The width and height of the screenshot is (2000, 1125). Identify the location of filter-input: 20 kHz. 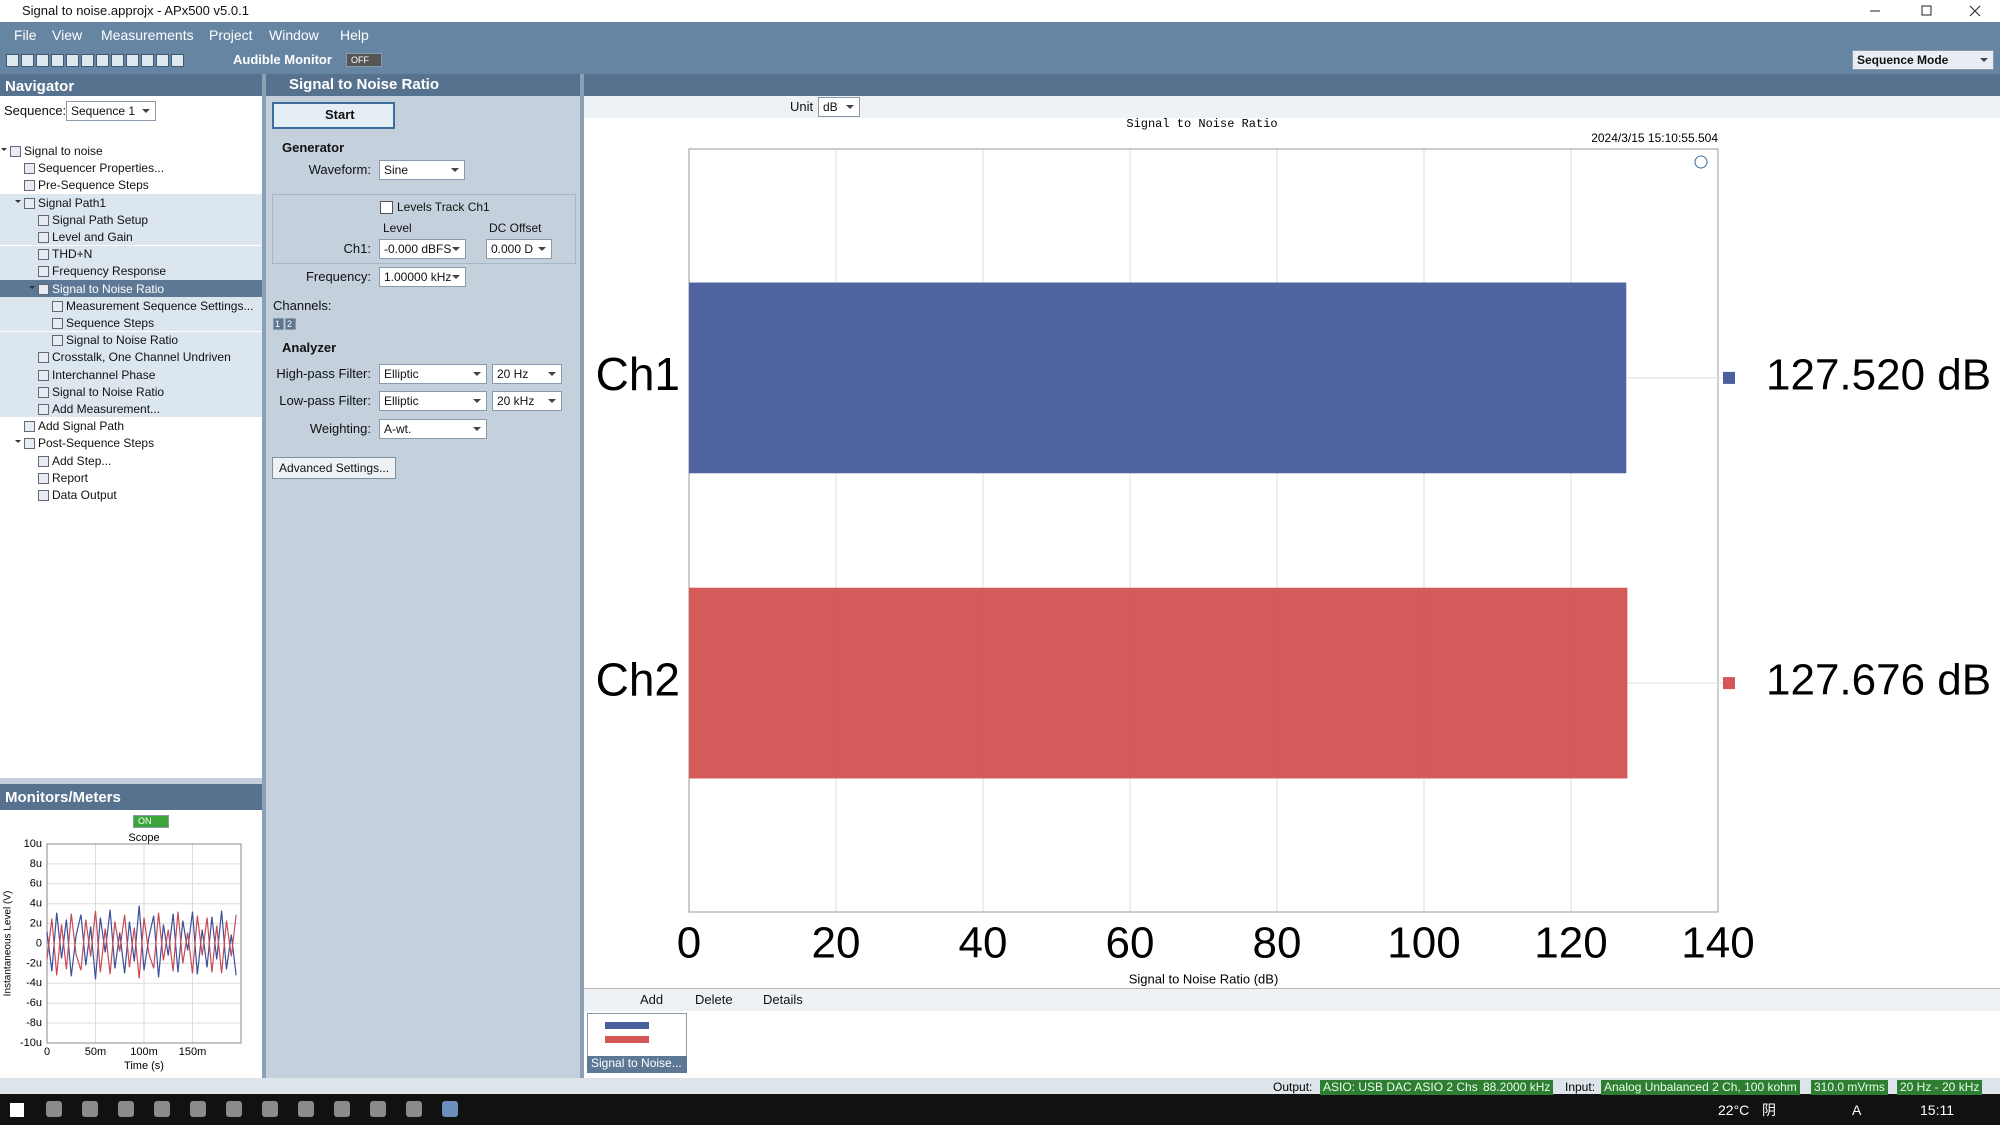
(527, 401).